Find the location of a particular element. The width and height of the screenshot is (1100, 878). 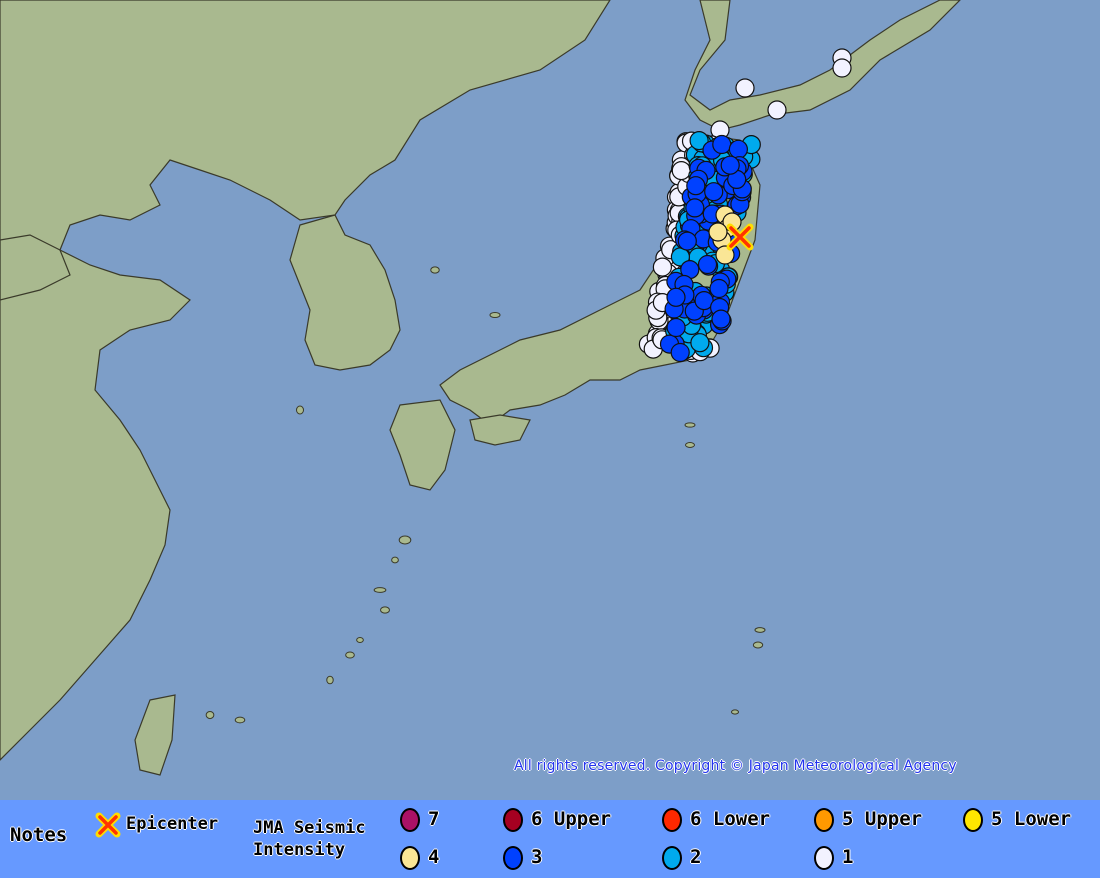

intensity-level-label: 2 is located at coordinates (696, 857).